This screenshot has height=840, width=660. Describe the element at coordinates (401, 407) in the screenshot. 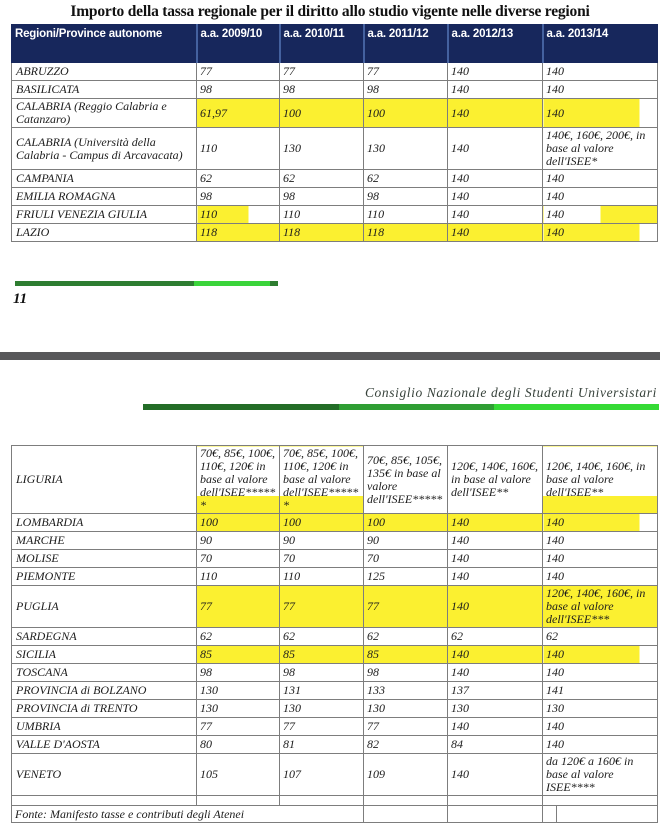

I see `green-separator-bar-page2` at that location.